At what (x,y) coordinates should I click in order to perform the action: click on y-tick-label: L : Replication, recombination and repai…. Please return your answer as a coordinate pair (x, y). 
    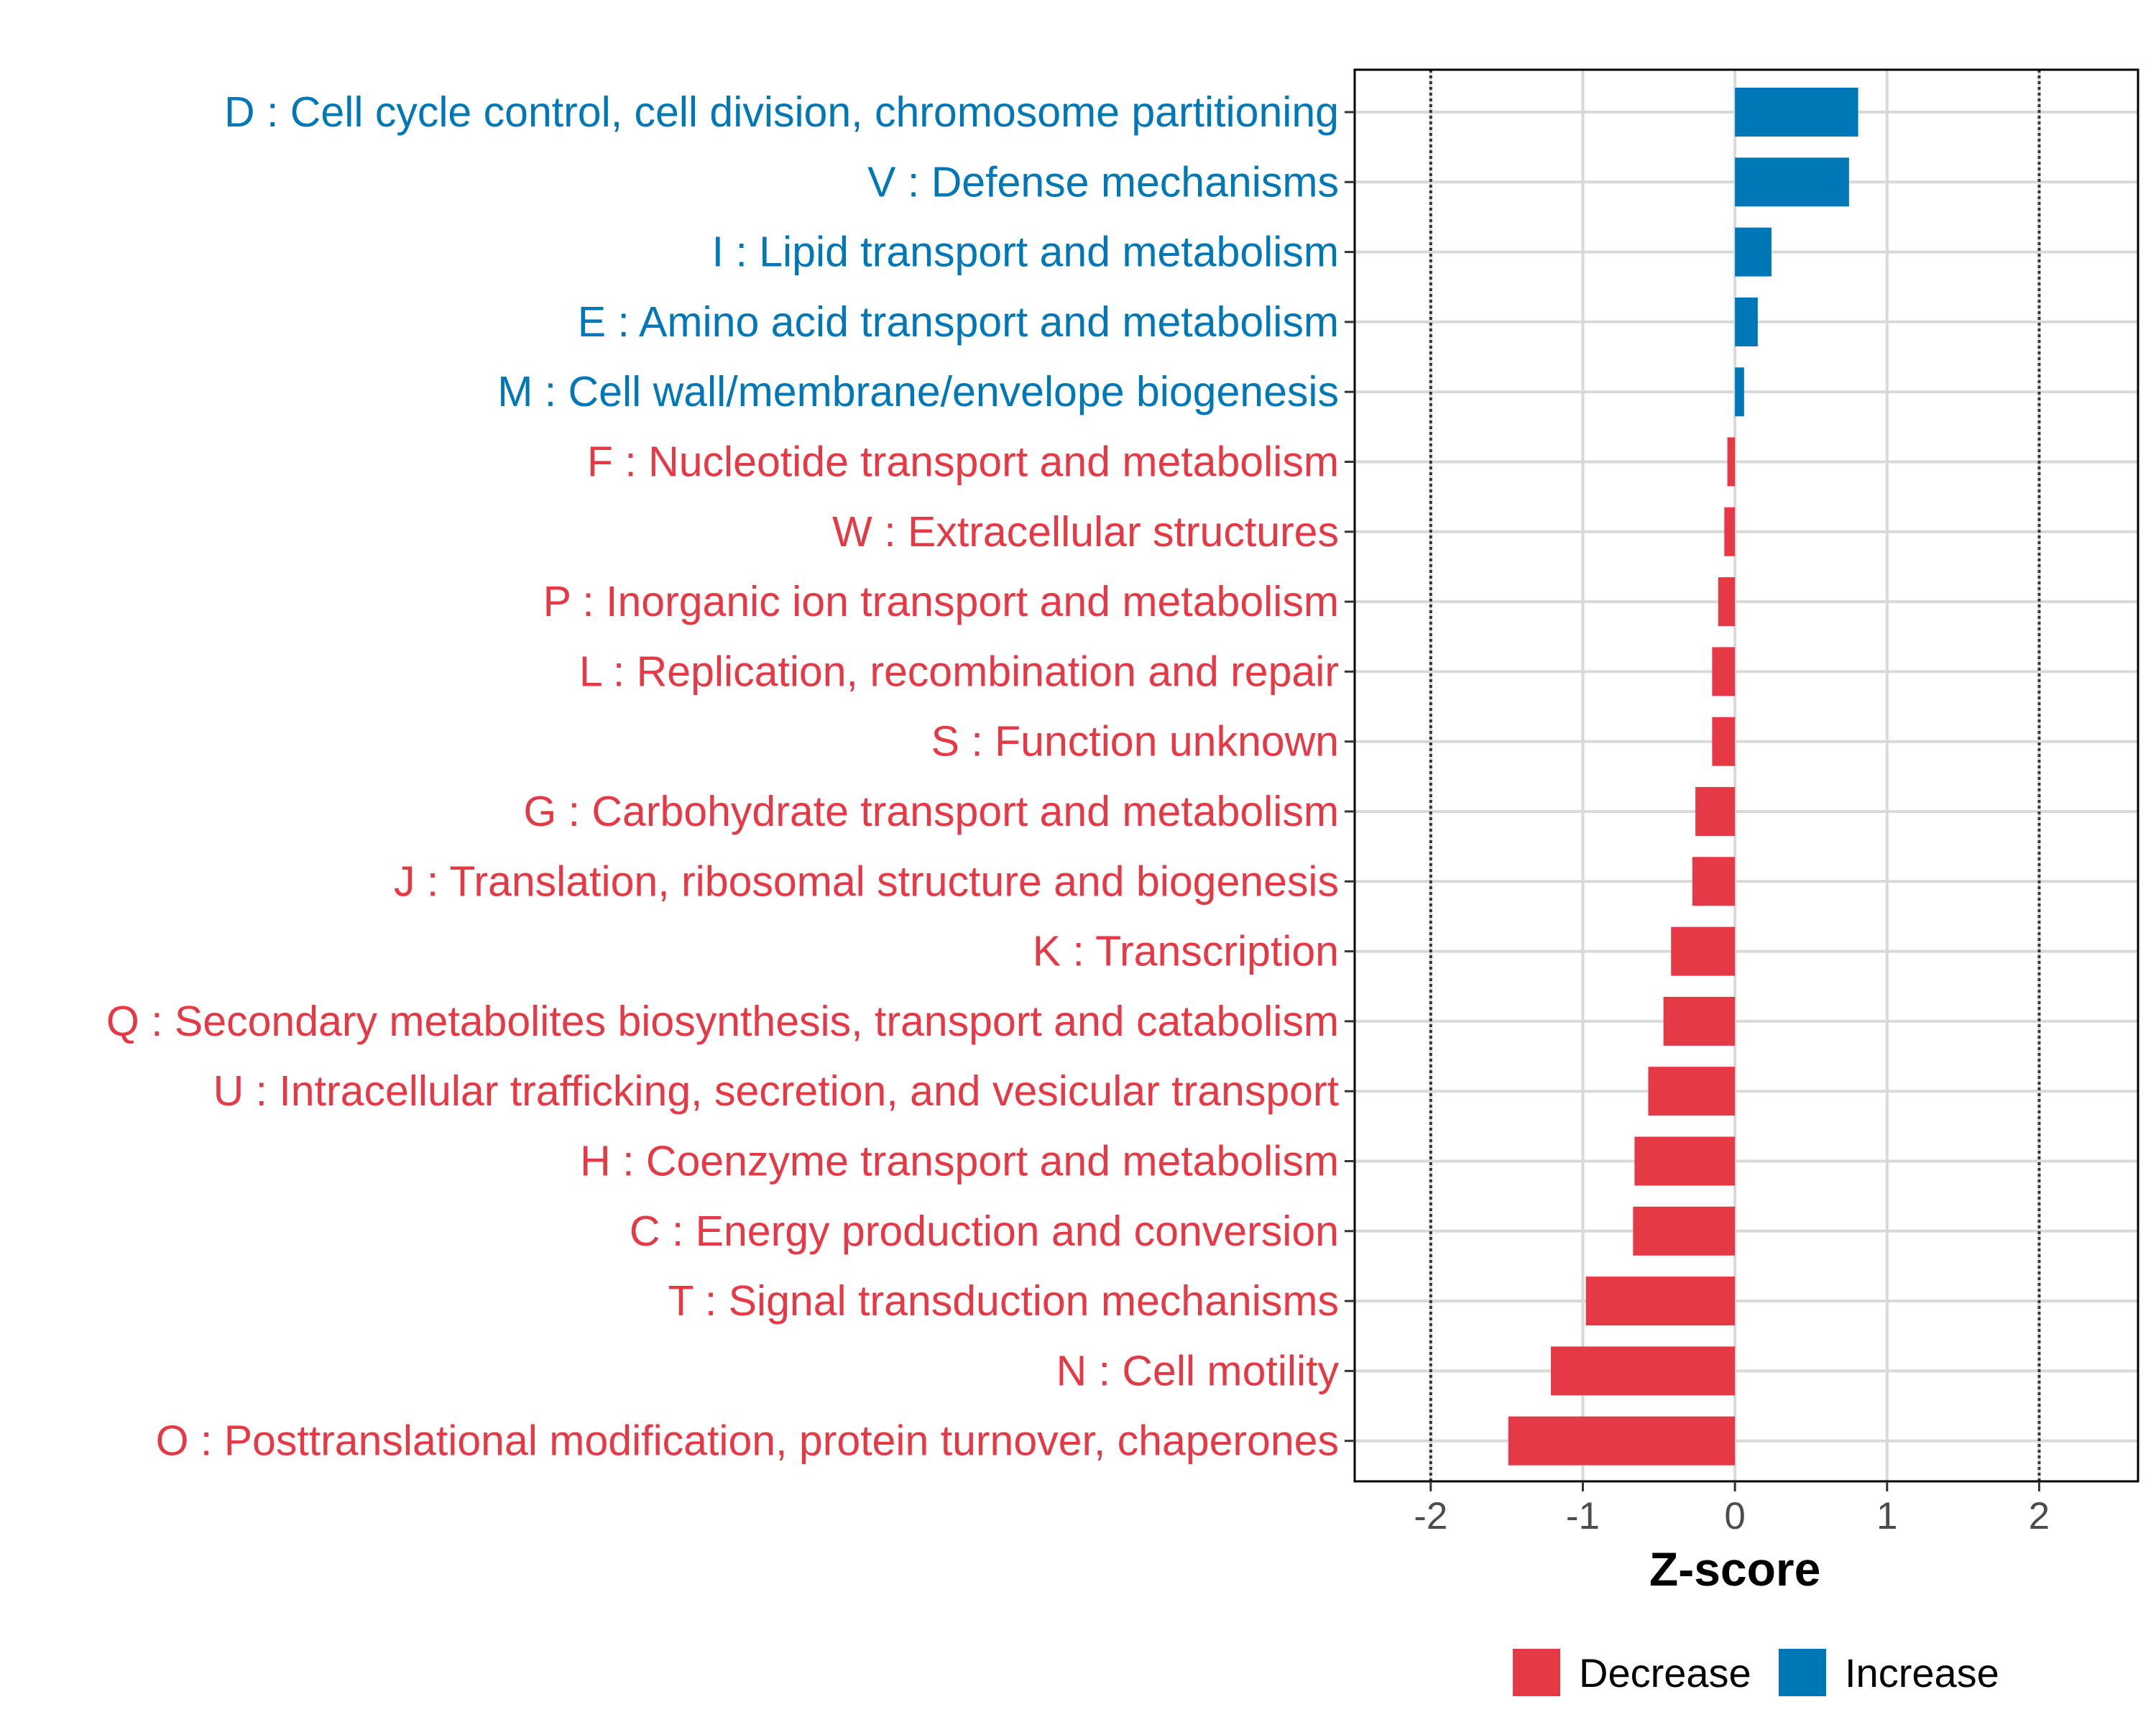
    Looking at the image, I should click on (959, 671).